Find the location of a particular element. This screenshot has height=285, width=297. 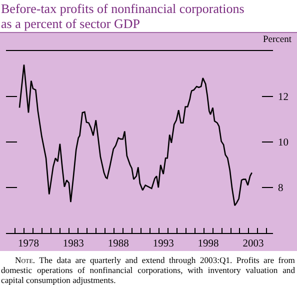

x-tick-label: 1993 is located at coordinates (163, 244).